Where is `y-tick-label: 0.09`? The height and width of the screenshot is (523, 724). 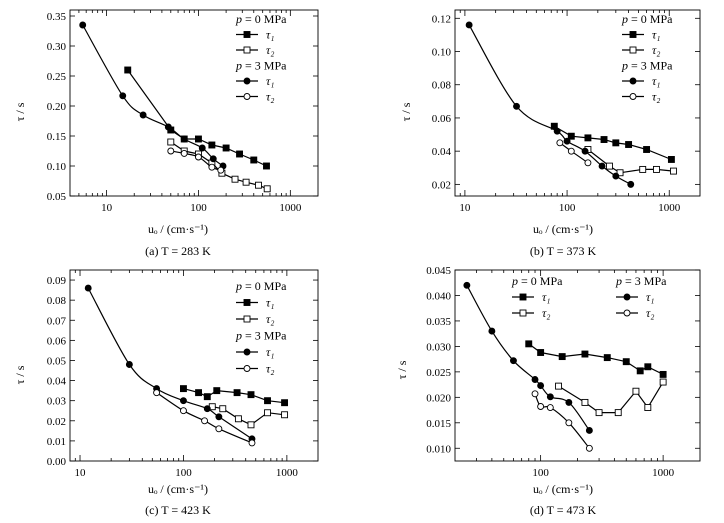
y-tick-label: 0.09 is located at coordinates (57, 281).